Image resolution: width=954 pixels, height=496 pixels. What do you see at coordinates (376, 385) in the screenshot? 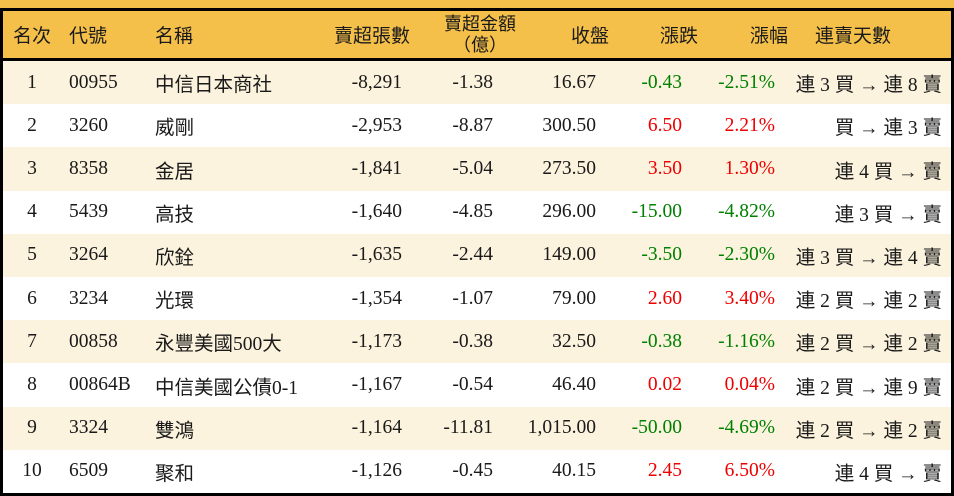
I see `sell-volume-cell: -1,167` at bounding box center [376, 385].